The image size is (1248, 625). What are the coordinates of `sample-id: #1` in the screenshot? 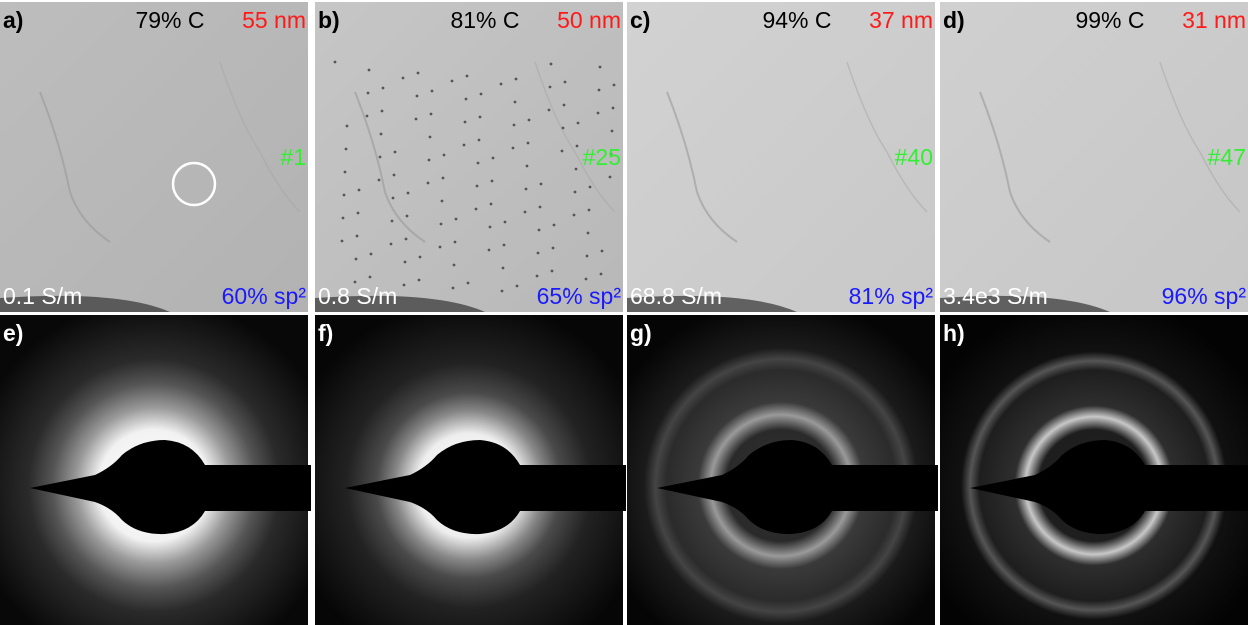 It's located at (293, 157).